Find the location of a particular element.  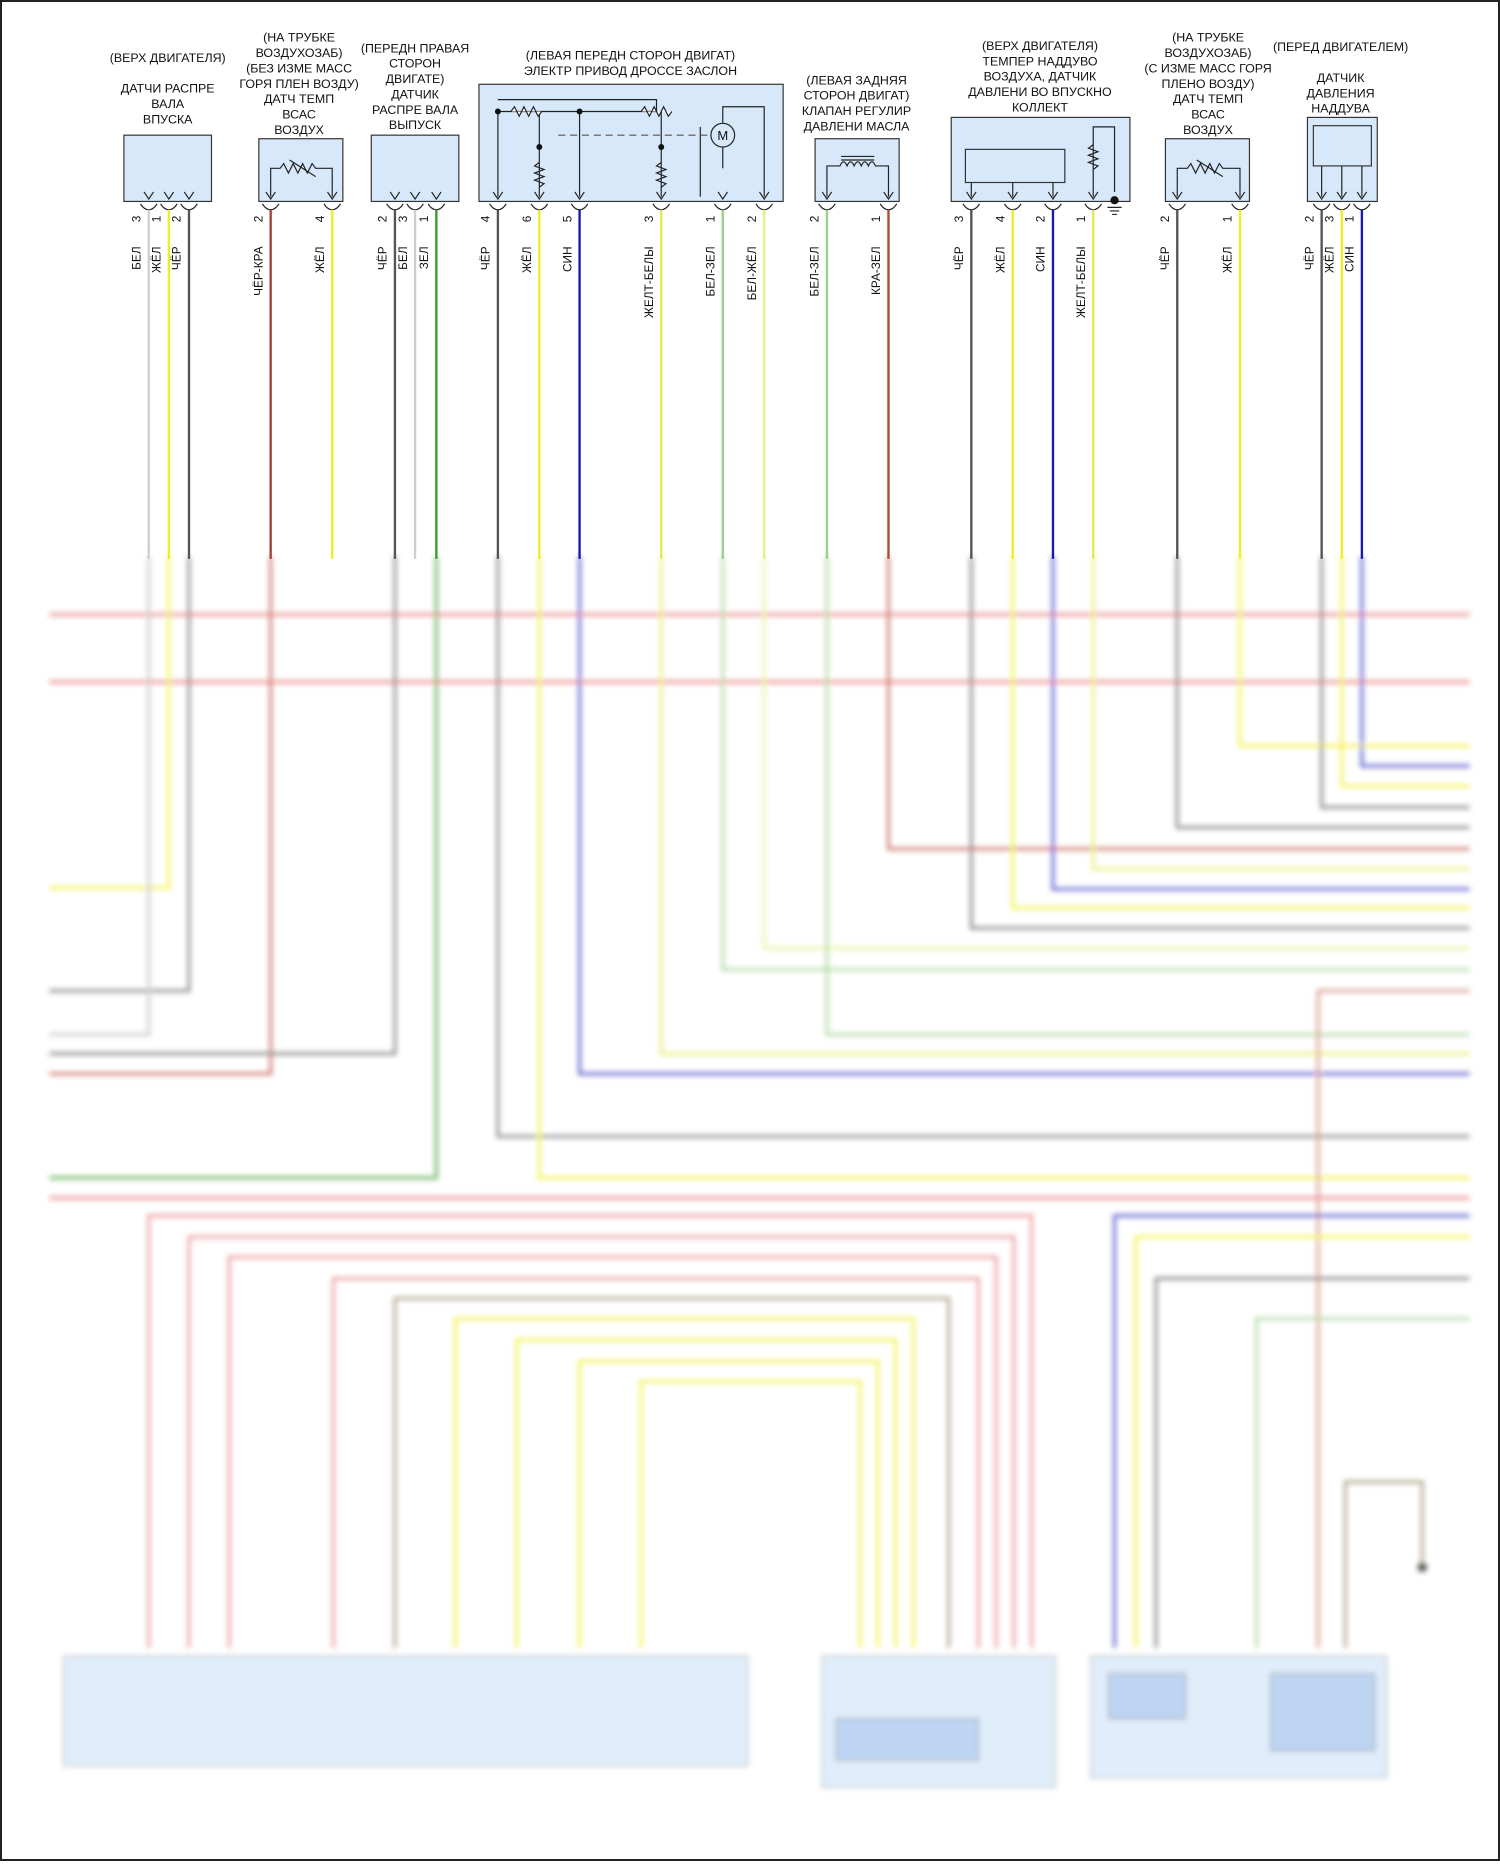

component-title-line: НАДДУВА is located at coordinates (1340, 109).